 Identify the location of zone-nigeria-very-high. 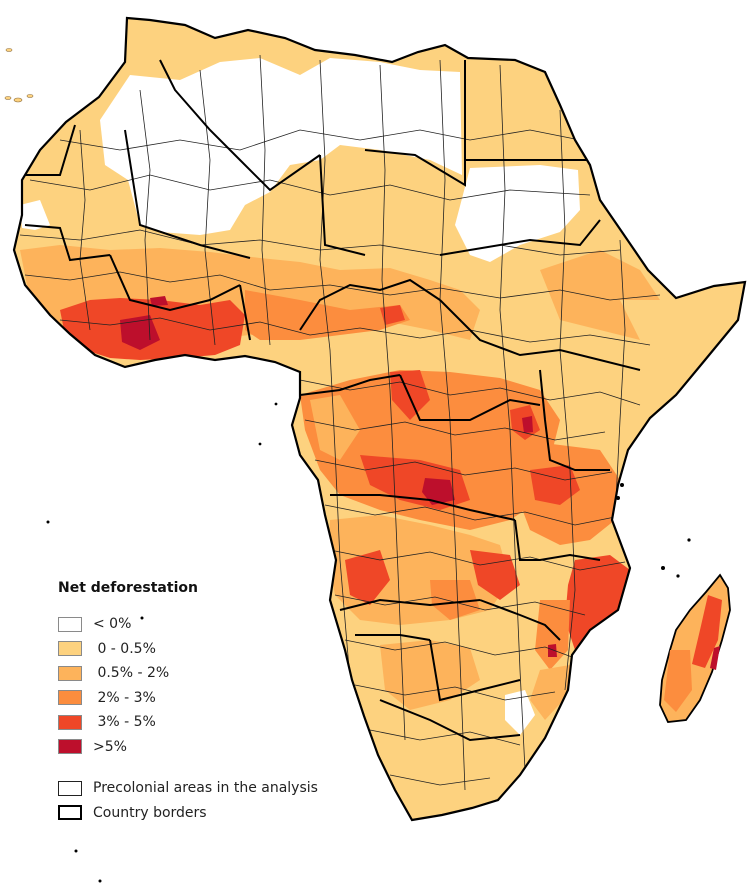
(392, 315).